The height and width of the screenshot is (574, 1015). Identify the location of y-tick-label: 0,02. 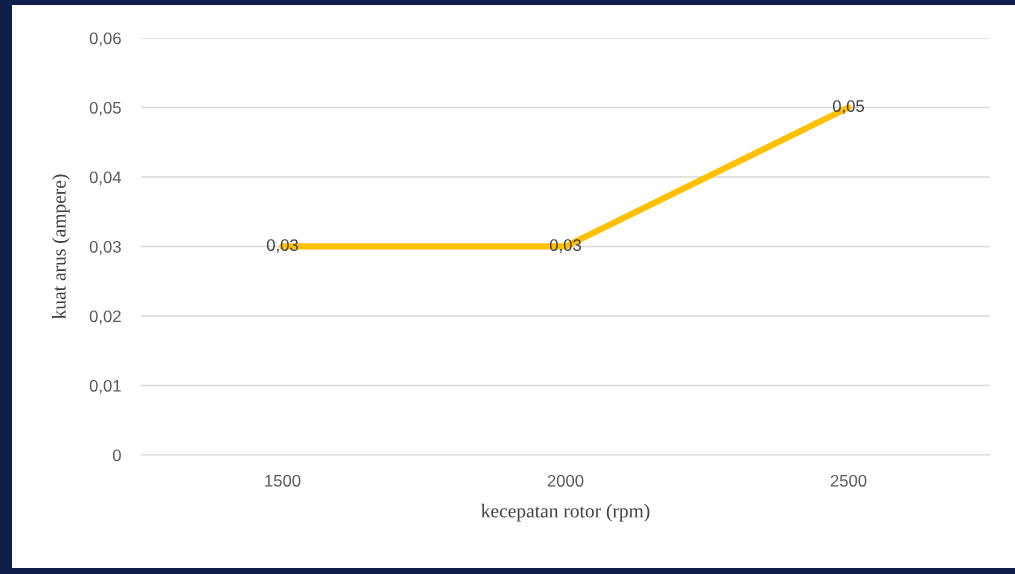
(105, 317).